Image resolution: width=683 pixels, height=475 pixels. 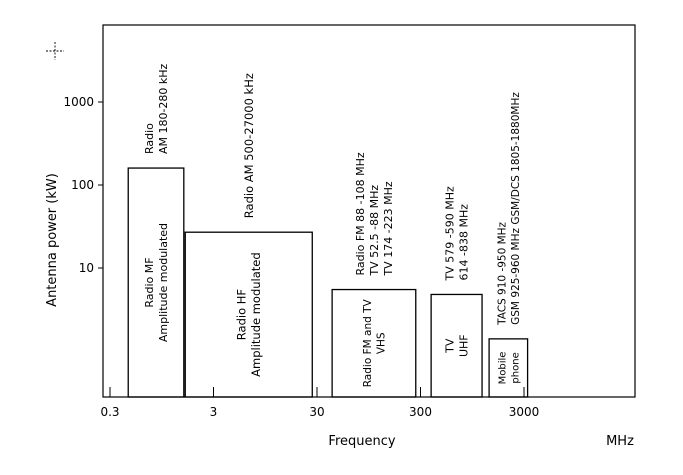 I want to click on x-axis-ticks: 0.3 3 30 300 3000, so click(x=319, y=403).